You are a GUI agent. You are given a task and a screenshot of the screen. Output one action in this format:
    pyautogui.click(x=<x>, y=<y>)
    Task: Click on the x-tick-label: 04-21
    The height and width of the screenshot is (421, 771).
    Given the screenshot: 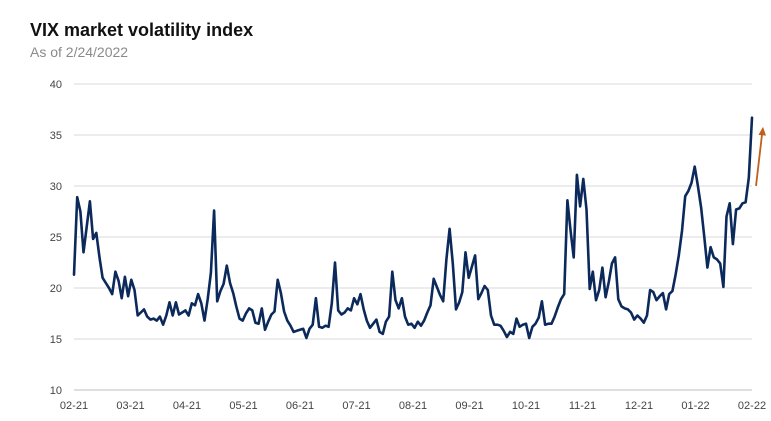 What is the action you would take?
    pyautogui.click(x=187, y=406)
    